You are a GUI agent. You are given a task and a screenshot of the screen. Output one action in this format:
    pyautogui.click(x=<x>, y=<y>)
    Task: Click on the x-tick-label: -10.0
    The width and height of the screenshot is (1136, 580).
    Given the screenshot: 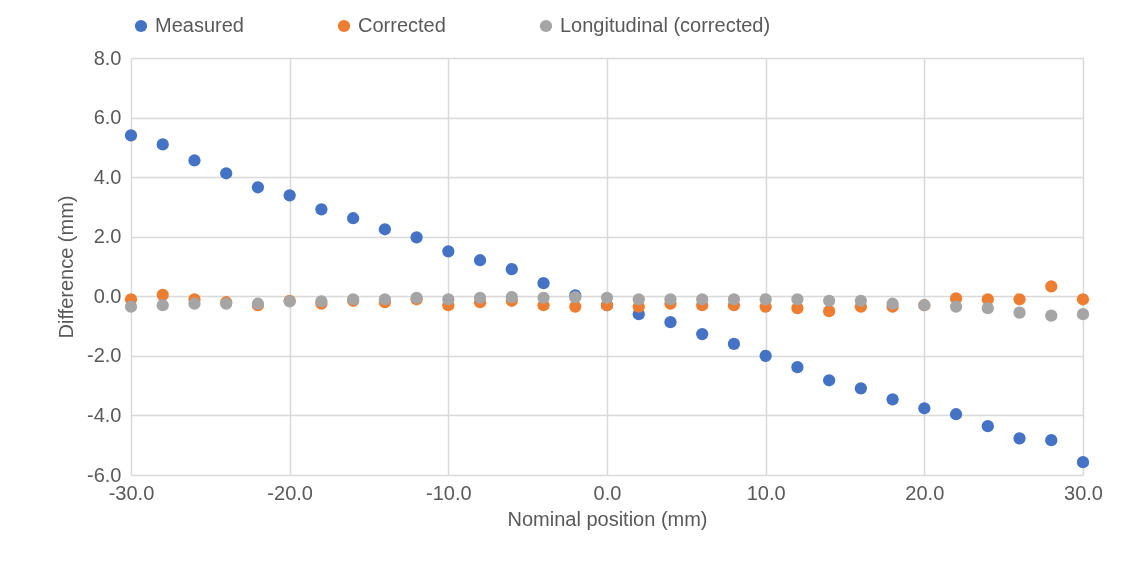 What is the action you would take?
    pyautogui.click(x=449, y=492)
    